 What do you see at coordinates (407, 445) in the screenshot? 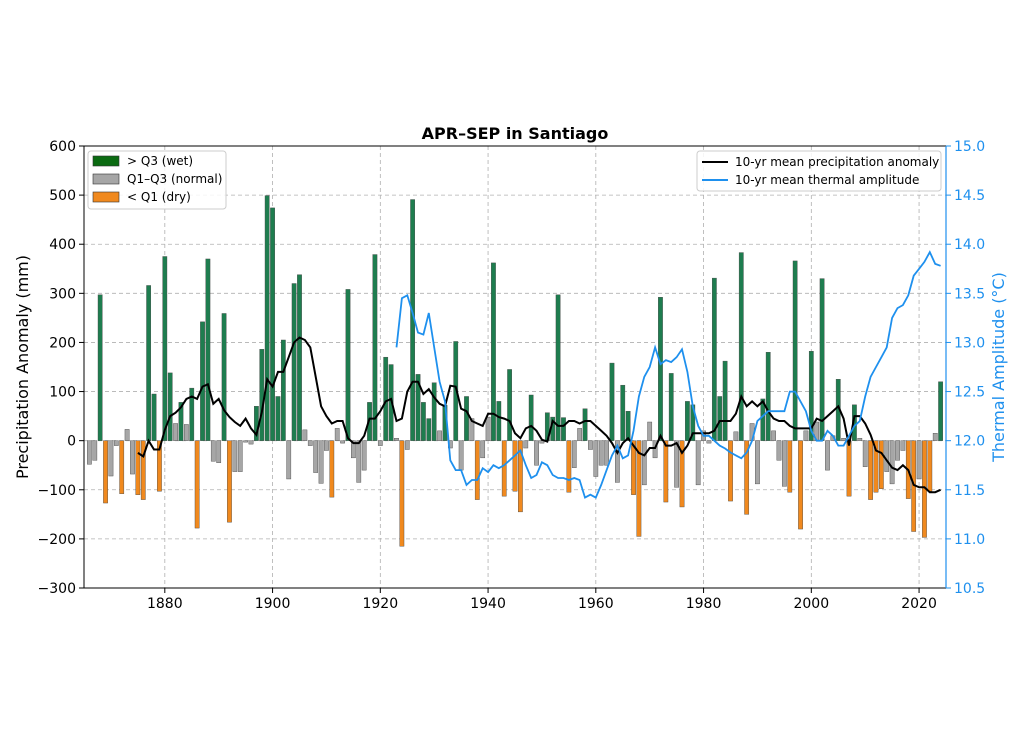
I see `bar-1925-normal` at bounding box center [407, 445].